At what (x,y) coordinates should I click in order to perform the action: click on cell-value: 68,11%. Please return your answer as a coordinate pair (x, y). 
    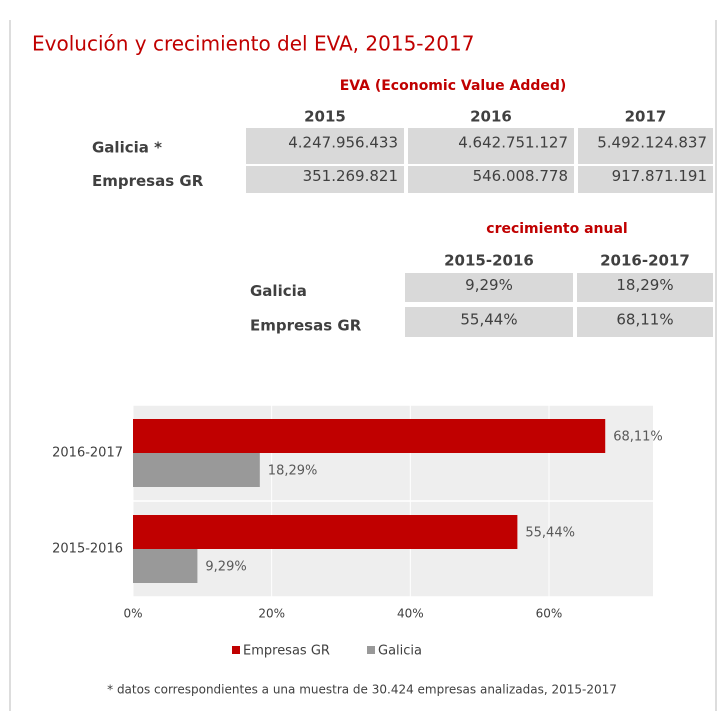
    Looking at the image, I should click on (644, 320).